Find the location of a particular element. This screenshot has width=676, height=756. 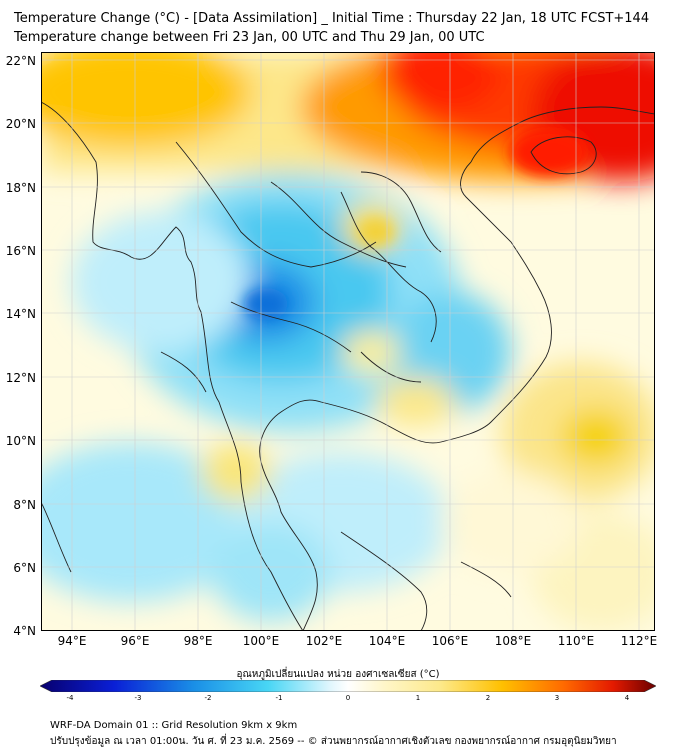

lat-label: 4°N is located at coordinates (24, 631).